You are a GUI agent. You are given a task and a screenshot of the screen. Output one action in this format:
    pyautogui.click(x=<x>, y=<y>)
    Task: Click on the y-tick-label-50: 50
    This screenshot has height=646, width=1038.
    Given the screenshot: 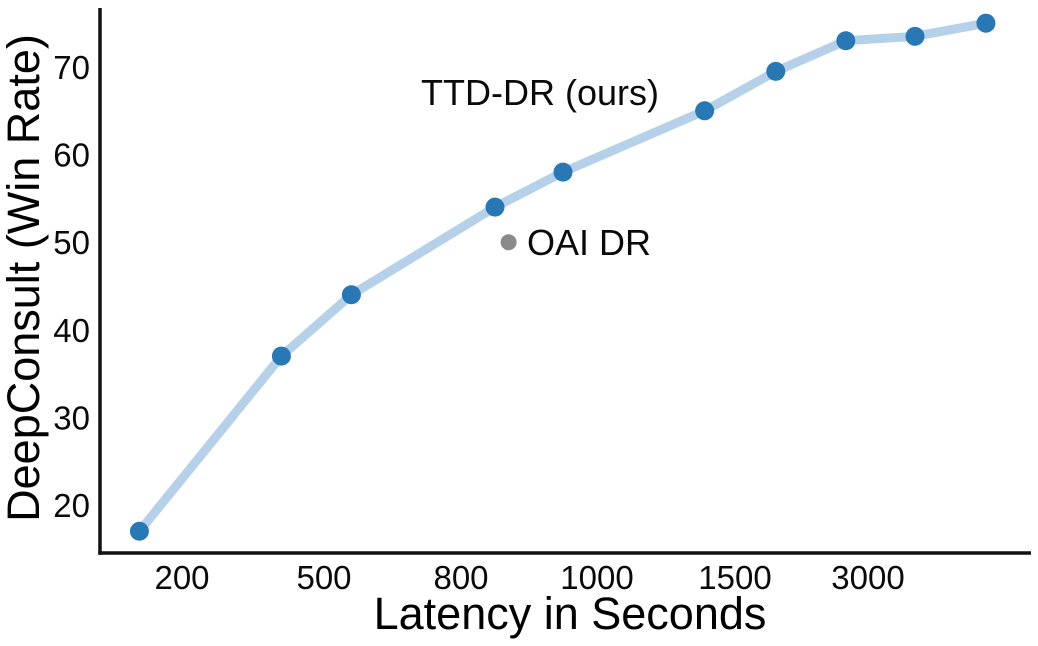 What is the action you would take?
    pyautogui.click(x=71, y=242)
    